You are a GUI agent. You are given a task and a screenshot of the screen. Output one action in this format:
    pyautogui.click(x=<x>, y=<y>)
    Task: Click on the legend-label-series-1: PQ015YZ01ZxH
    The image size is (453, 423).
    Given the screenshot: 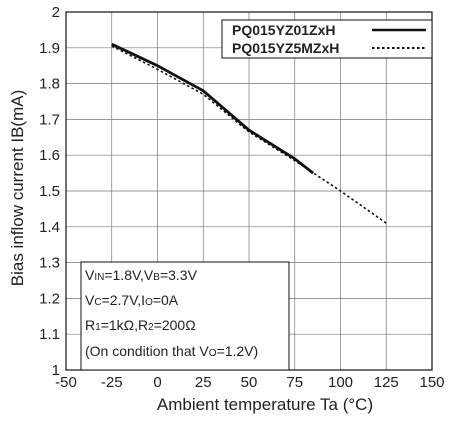 What is the action you would take?
    pyautogui.click(x=284, y=30)
    